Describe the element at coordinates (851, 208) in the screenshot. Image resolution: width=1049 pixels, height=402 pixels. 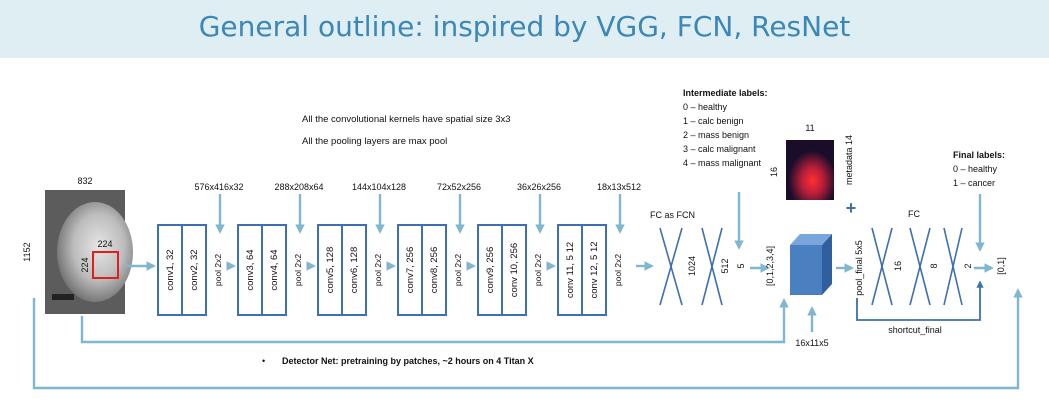
I see `plus-icon: +` at that location.